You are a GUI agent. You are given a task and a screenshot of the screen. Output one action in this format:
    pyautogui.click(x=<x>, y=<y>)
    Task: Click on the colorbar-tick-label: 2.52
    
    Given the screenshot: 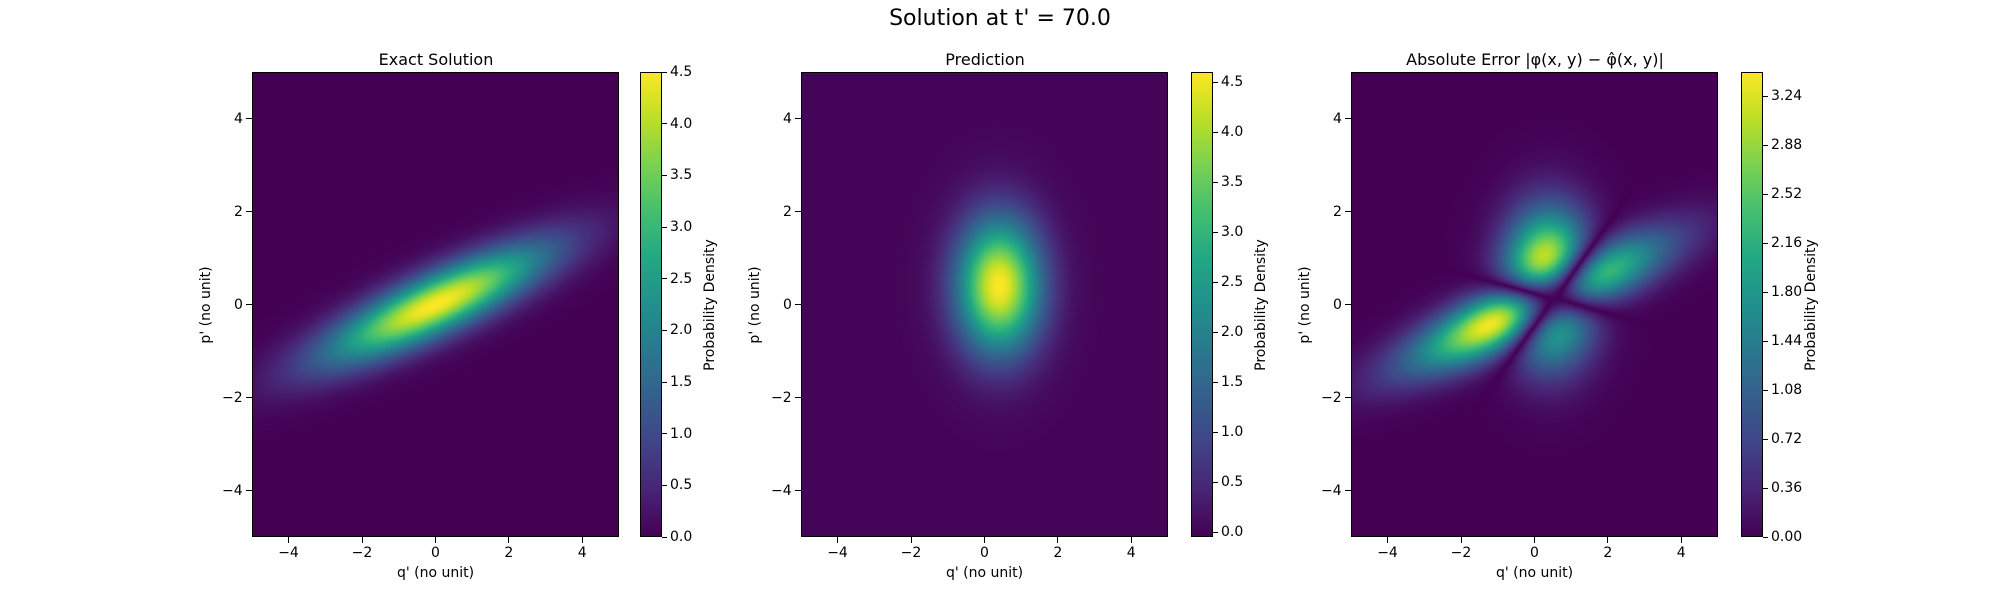 What is the action you would take?
    pyautogui.click(x=1787, y=194)
    